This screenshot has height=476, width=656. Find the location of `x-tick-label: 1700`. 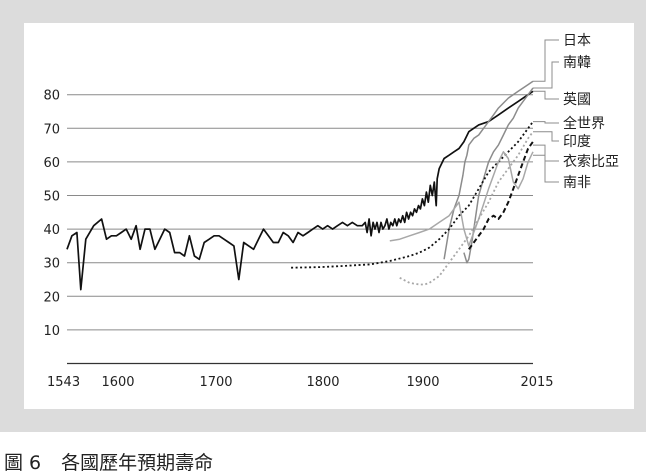

x-tick-label: 1700 is located at coordinates (215, 382).